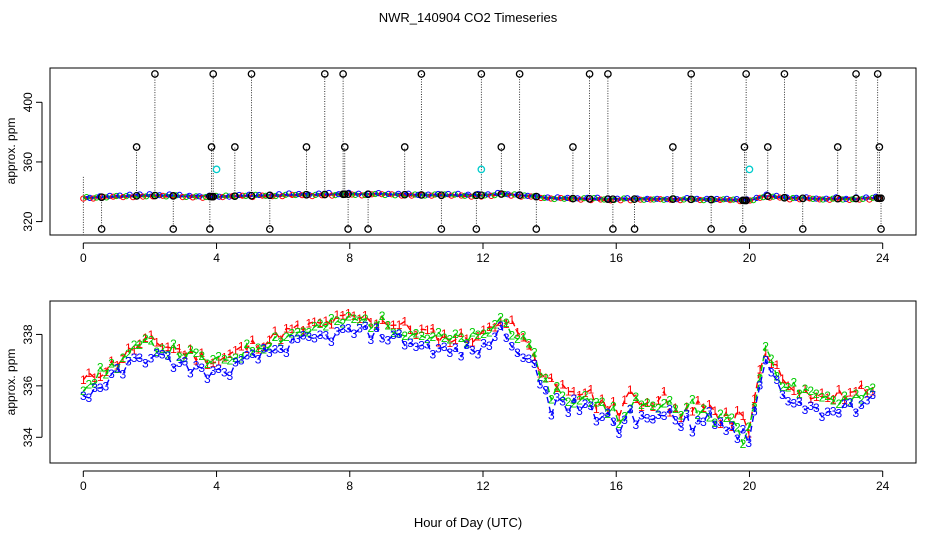 This screenshot has width=936, height=540. Describe the element at coordinates (11, 382) in the screenshot. I see `bottom-y-axis-label: approx. ppm` at that location.